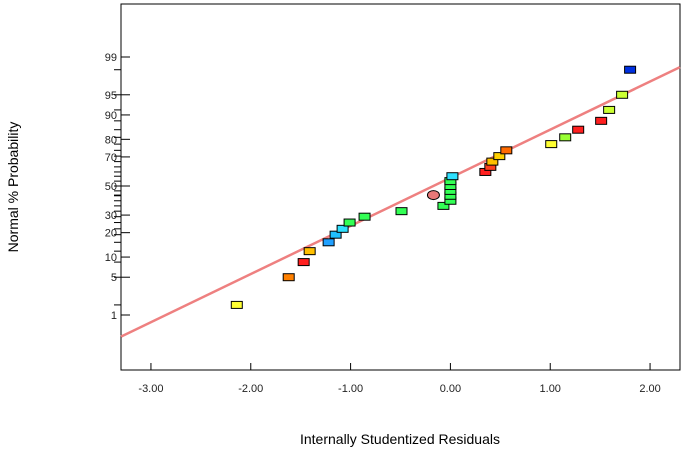 The height and width of the screenshot is (452, 684). Describe the element at coordinates (433, 195) in the screenshot. I see `data-point-circle` at that location.